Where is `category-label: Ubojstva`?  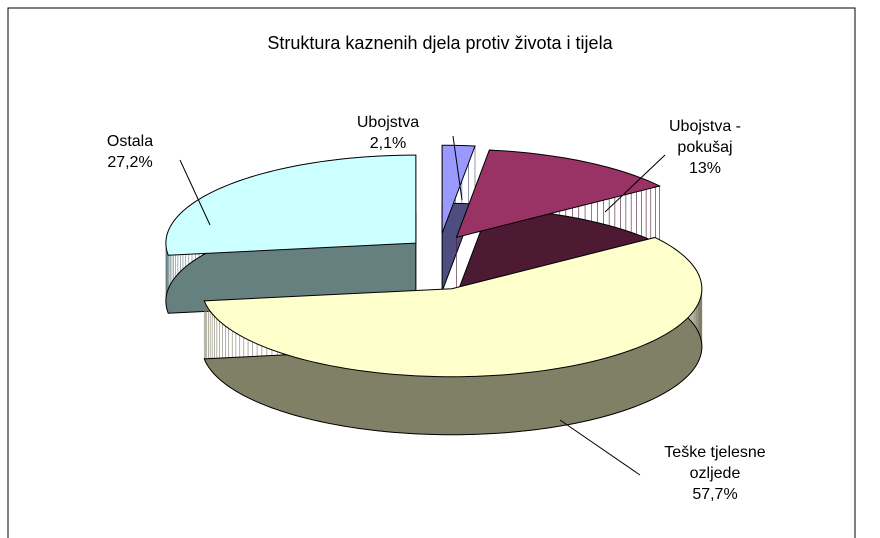
category-label: Ubojstva is located at coordinates (388, 122).